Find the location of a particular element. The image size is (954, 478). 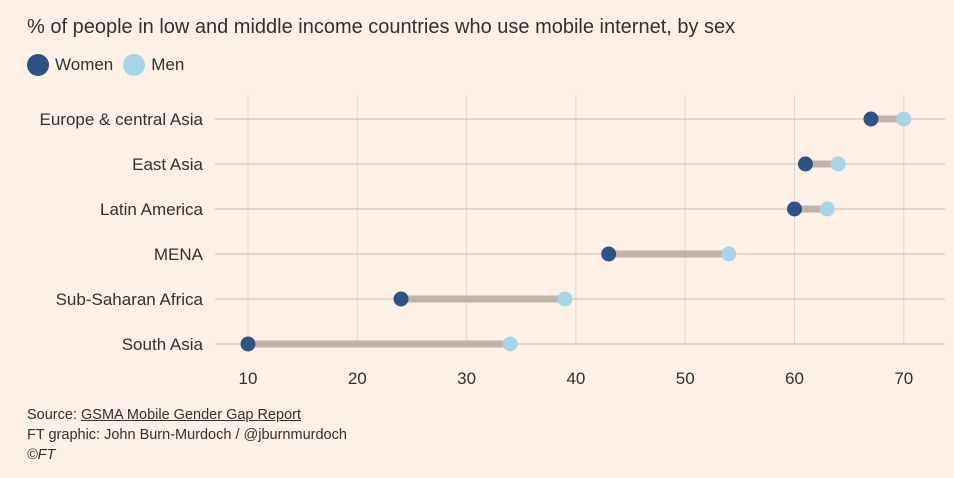

women-dot-europe-central-asia is located at coordinates (871, 119).